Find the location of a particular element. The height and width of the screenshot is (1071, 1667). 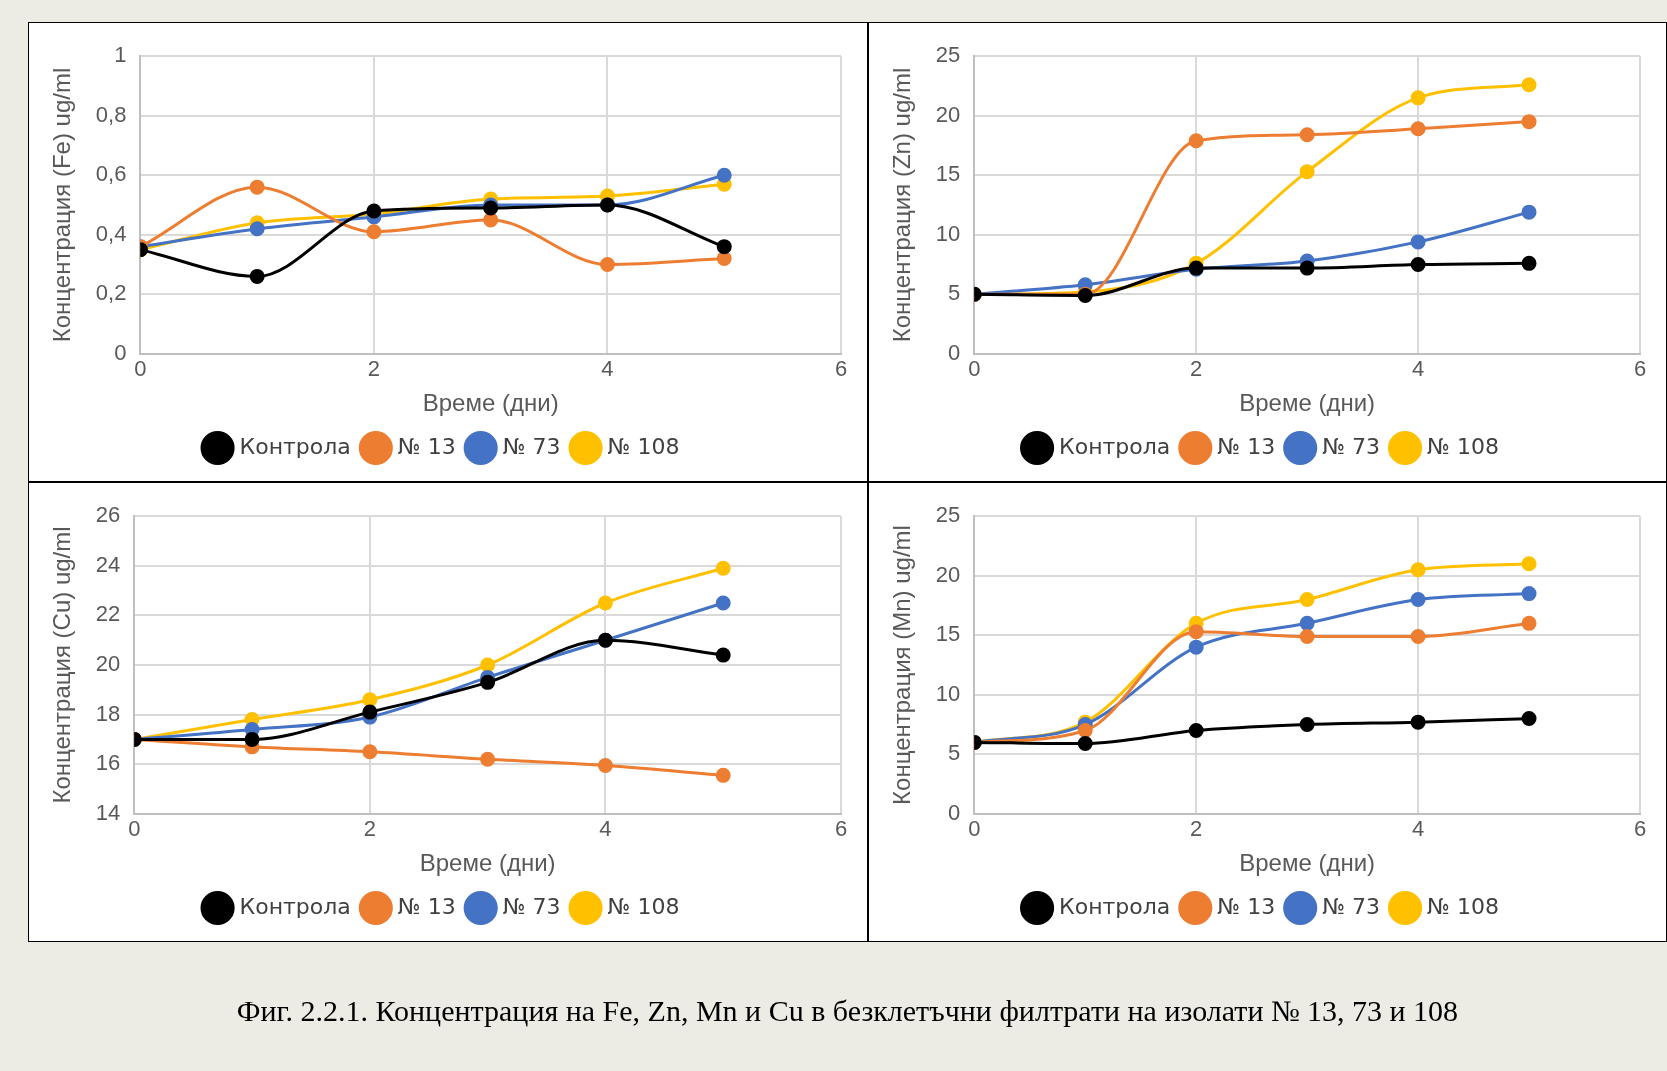

y-tick-label: 22 is located at coordinates (108, 614).